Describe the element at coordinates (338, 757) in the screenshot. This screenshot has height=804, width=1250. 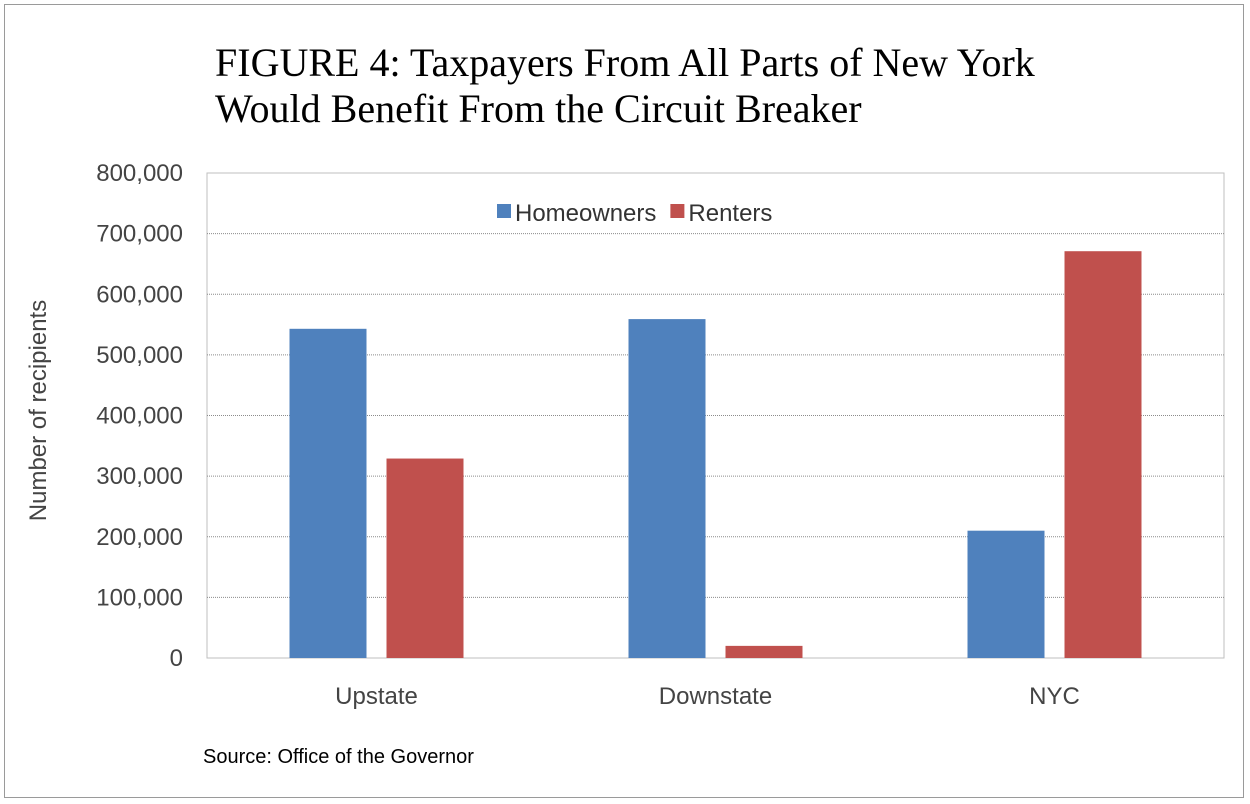
I see `source-note: Source: Office of the Governor` at that location.